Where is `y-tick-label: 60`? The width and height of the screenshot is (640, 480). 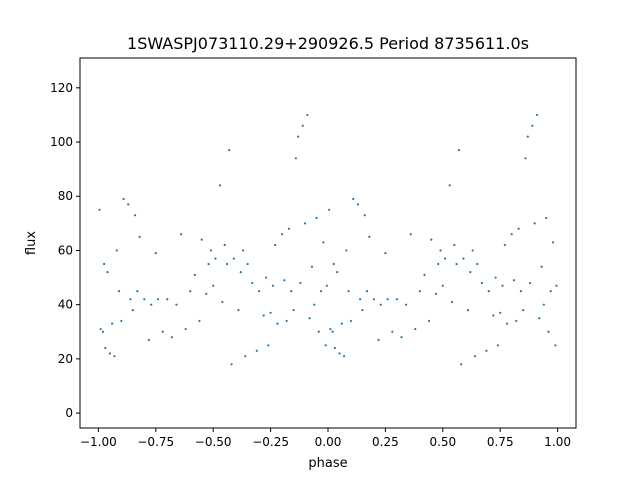
y-tick-label: 60 is located at coordinates (65, 250).